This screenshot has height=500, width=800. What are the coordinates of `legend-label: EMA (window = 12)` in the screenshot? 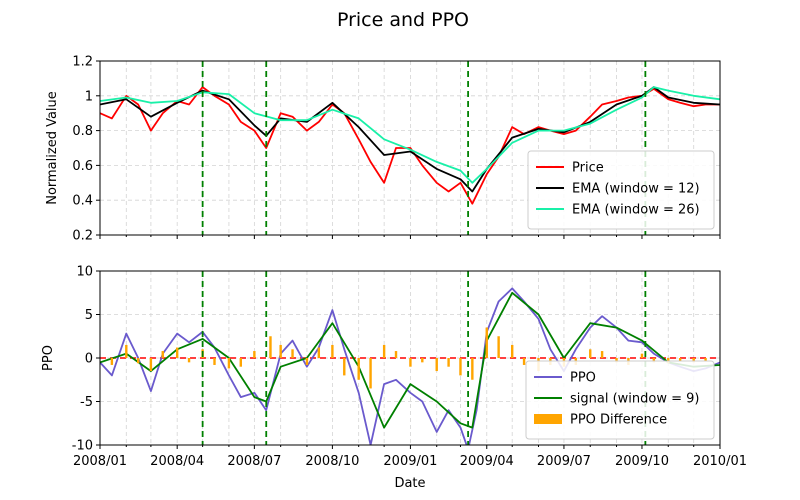 It's located at (636, 189).